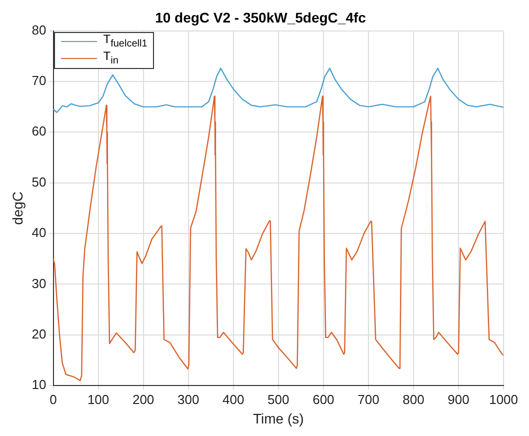 The width and height of the screenshot is (529, 436). Describe the element at coordinates (279, 399) in the screenshot. I see `x-tick-label: 500` at that location.